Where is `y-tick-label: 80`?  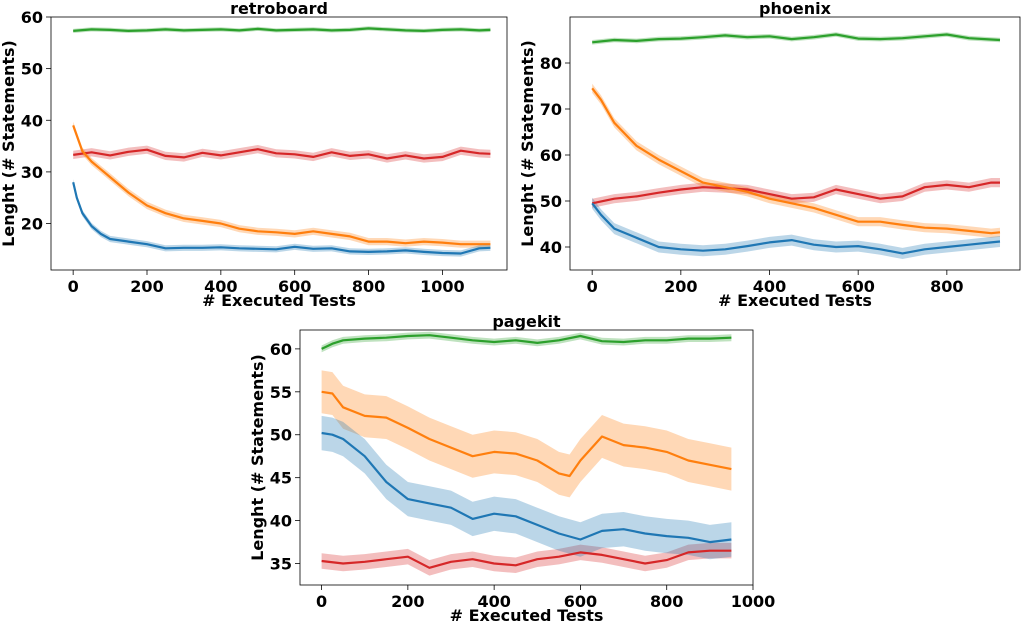 y-tick-label: 80 is located at coordinates (551, 63).